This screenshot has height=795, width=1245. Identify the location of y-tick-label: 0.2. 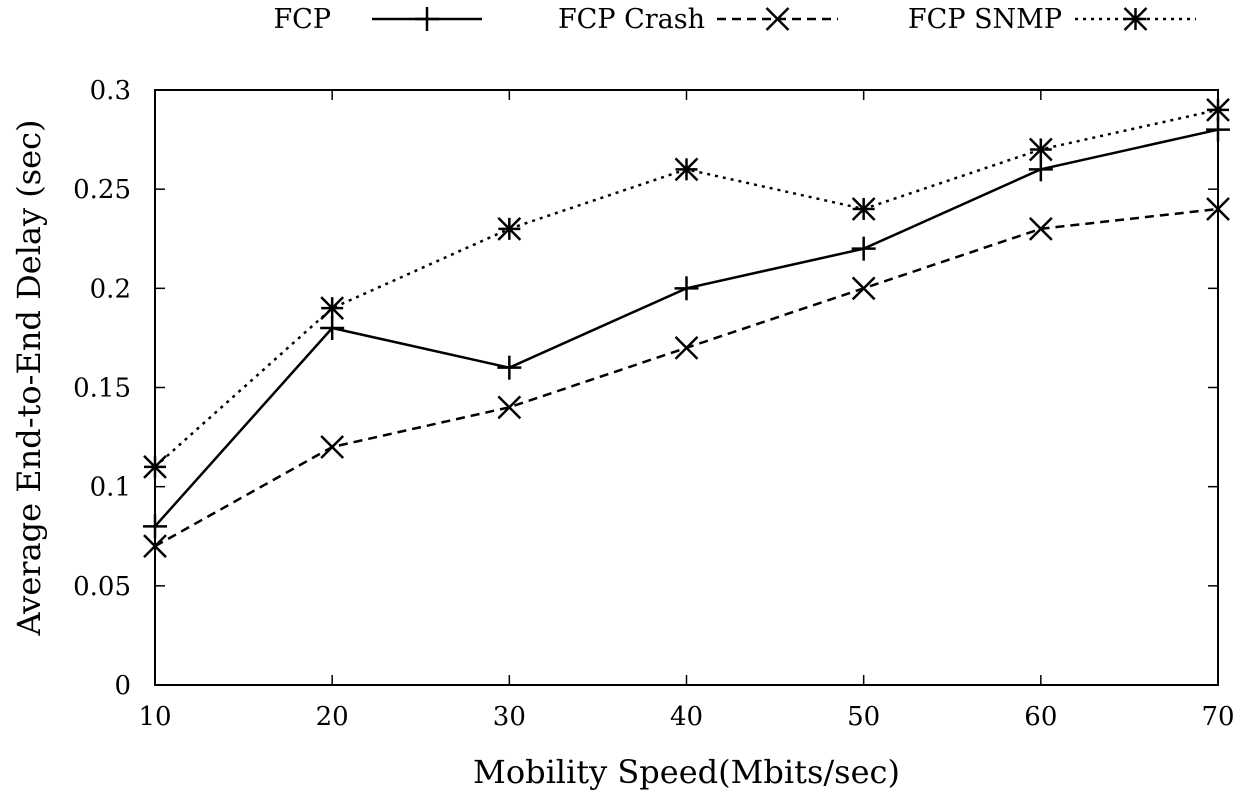
(110, 289).